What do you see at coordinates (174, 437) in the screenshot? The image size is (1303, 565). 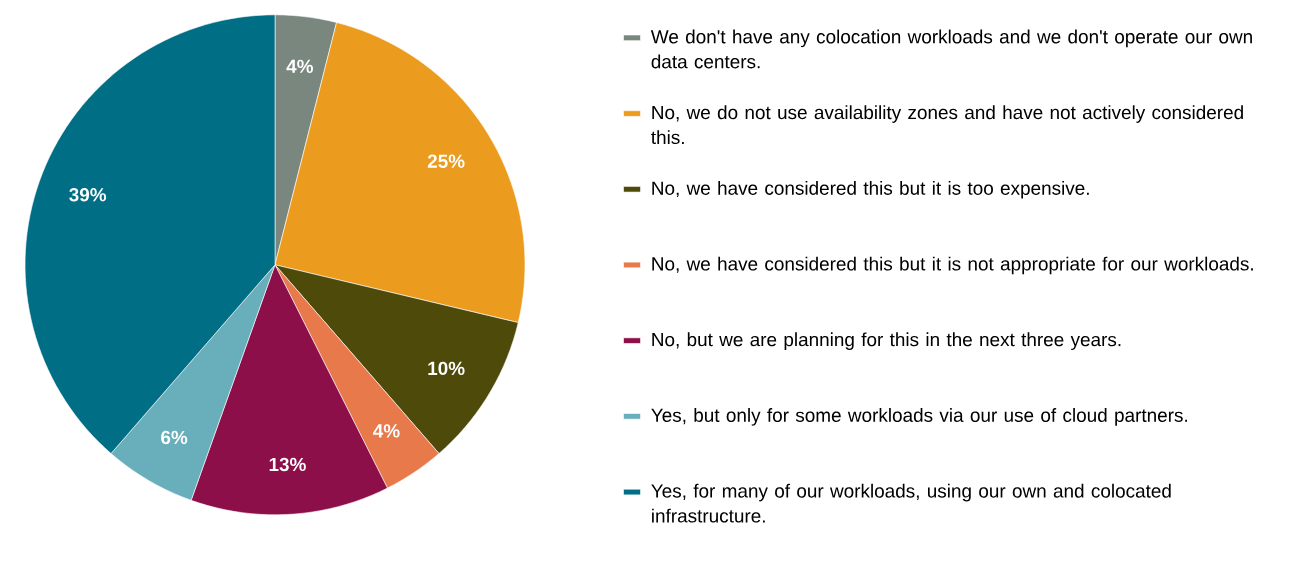 I see `data-label: 6%` at bounding box center [174, 437].